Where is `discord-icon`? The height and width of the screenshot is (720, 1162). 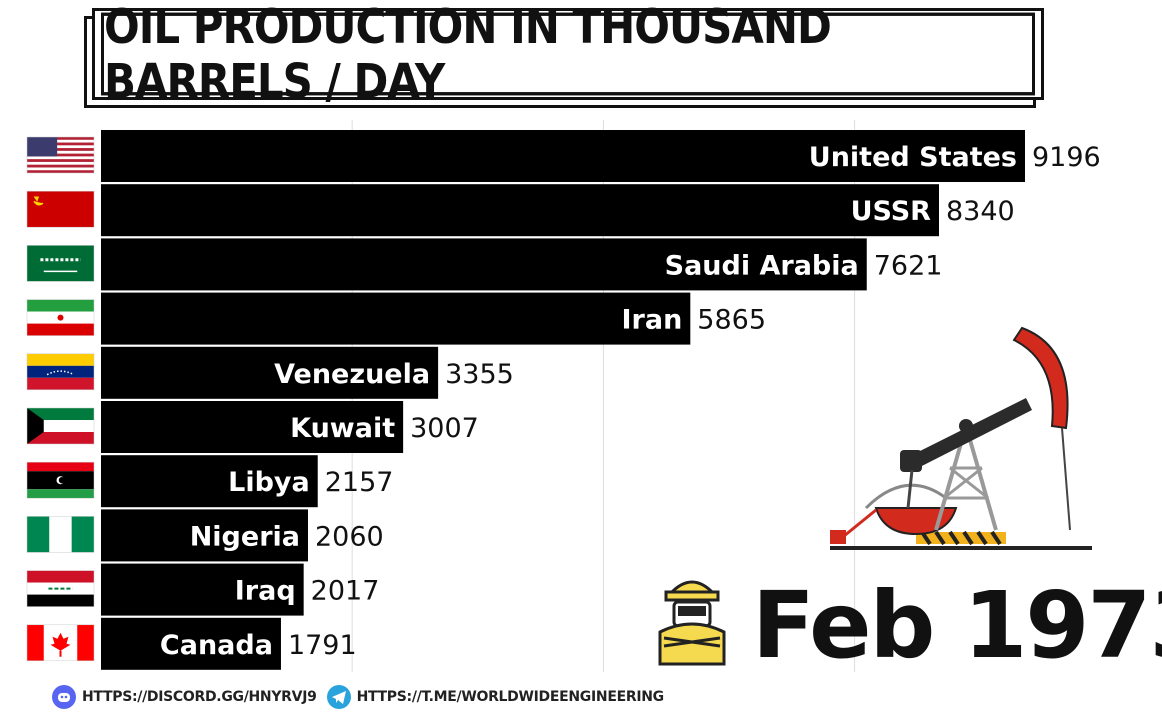
discord-icon is located at coordinates (64, 697).